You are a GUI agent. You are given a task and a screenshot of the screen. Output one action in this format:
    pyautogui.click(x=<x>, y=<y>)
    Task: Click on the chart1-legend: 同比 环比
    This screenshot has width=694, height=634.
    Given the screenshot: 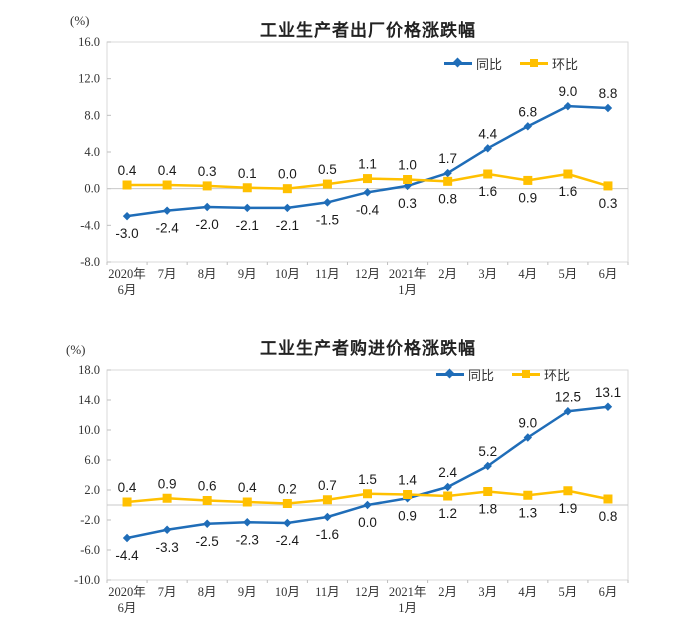 What is the action you would take?
    pyautogui.click(x=511, y=63)
    